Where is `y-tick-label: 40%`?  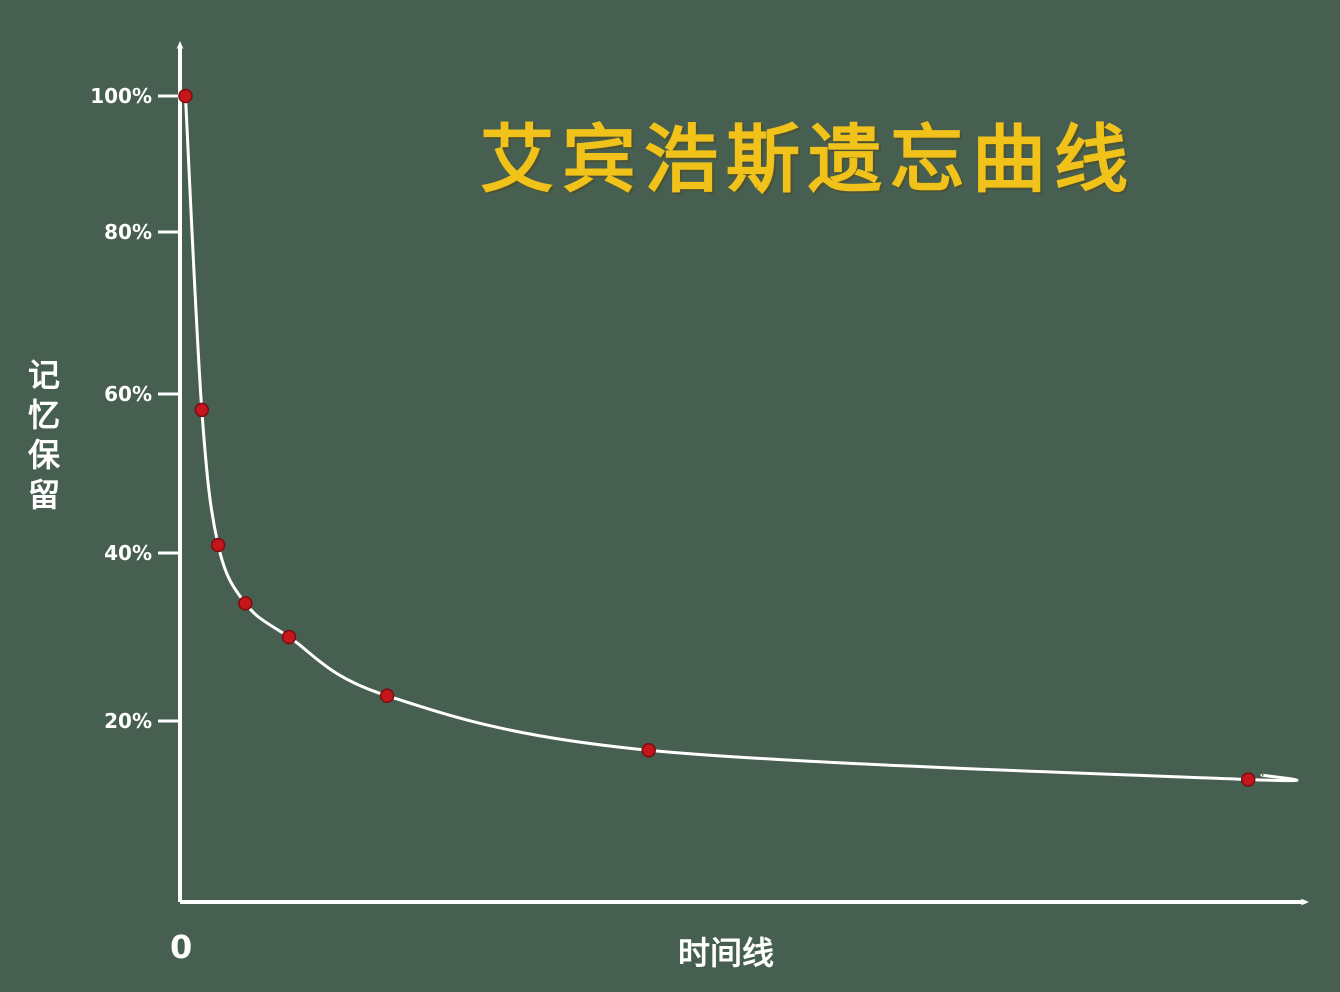
y-tick-label: 40% is located at coordinates (128, 553).